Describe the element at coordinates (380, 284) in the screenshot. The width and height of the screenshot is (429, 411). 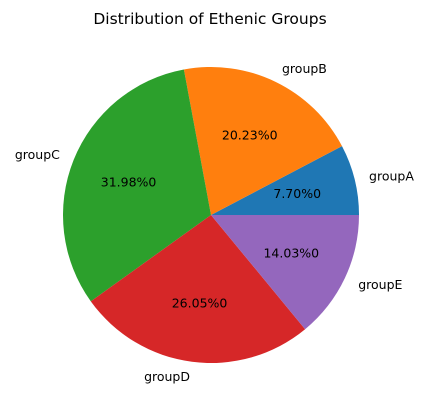
I see `category-label-groupE: groupE` at that location.